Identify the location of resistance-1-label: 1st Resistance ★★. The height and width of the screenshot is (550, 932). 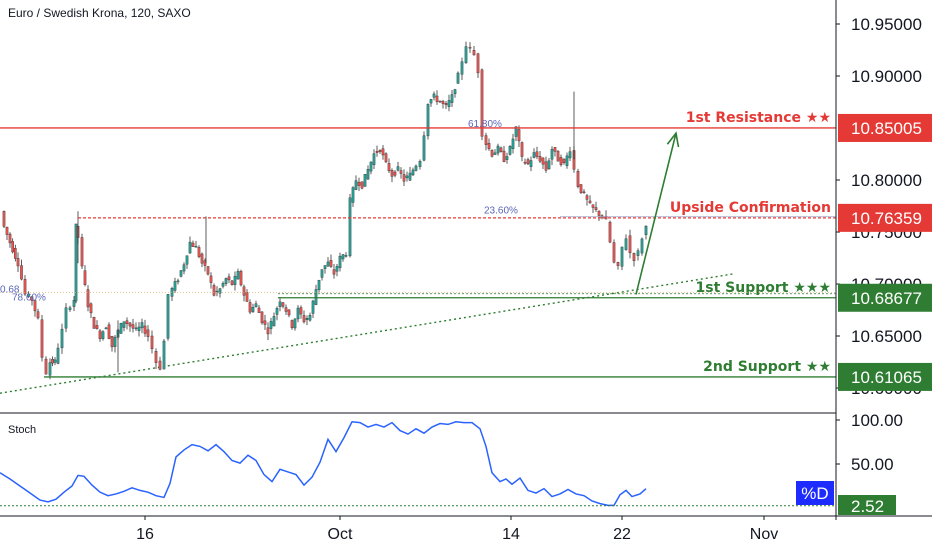
(758, 118).